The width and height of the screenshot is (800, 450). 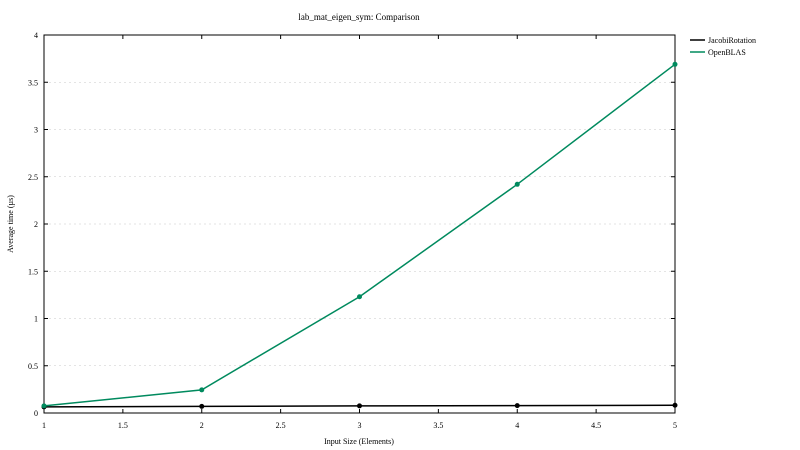 What do you see at coordinates (732, 40) in the screenshot?
I see `legend-label-jacobirotation: JacobiRotation` at bounding box center [732, 40].